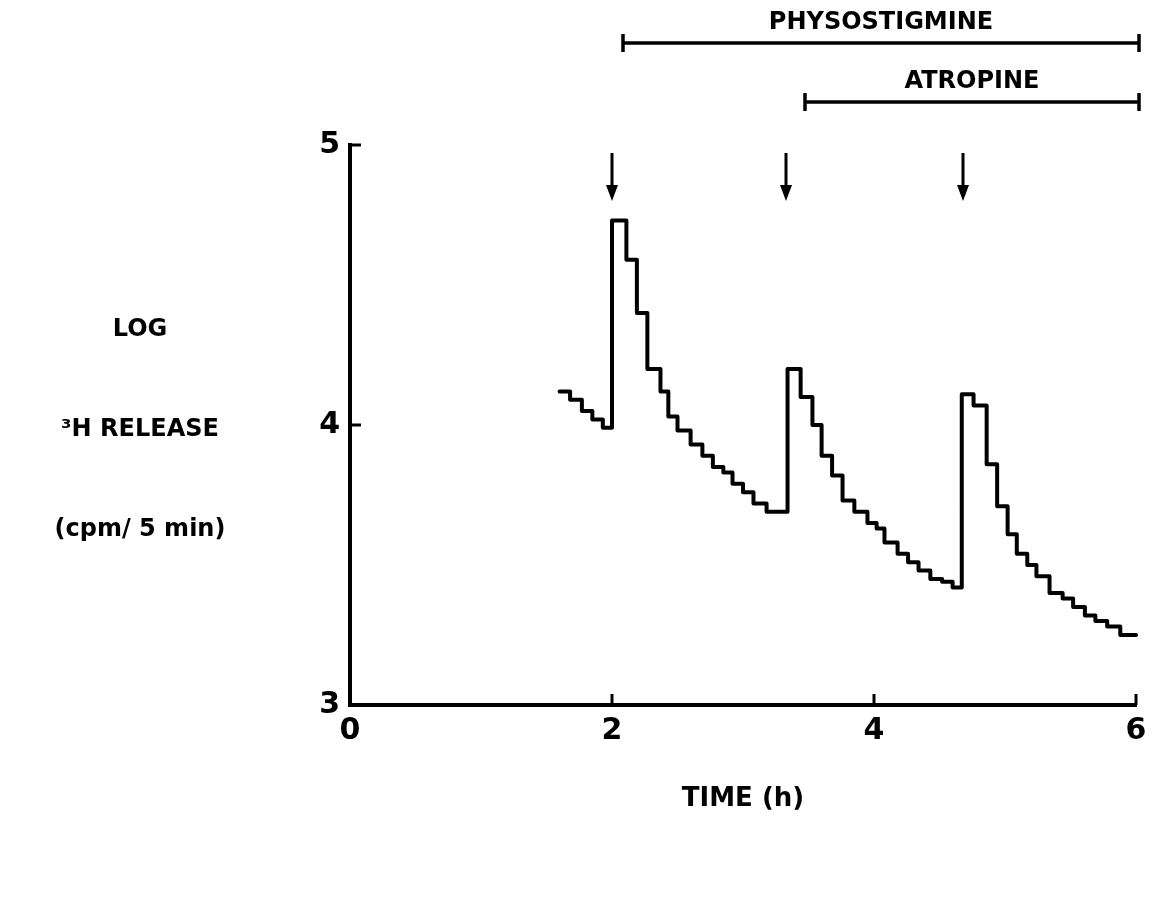  Describe the element at coordinates (140, 428) in the screenshot. I see `text: LOG ³H RELEASE (cpm/ 5 min)` at that location.